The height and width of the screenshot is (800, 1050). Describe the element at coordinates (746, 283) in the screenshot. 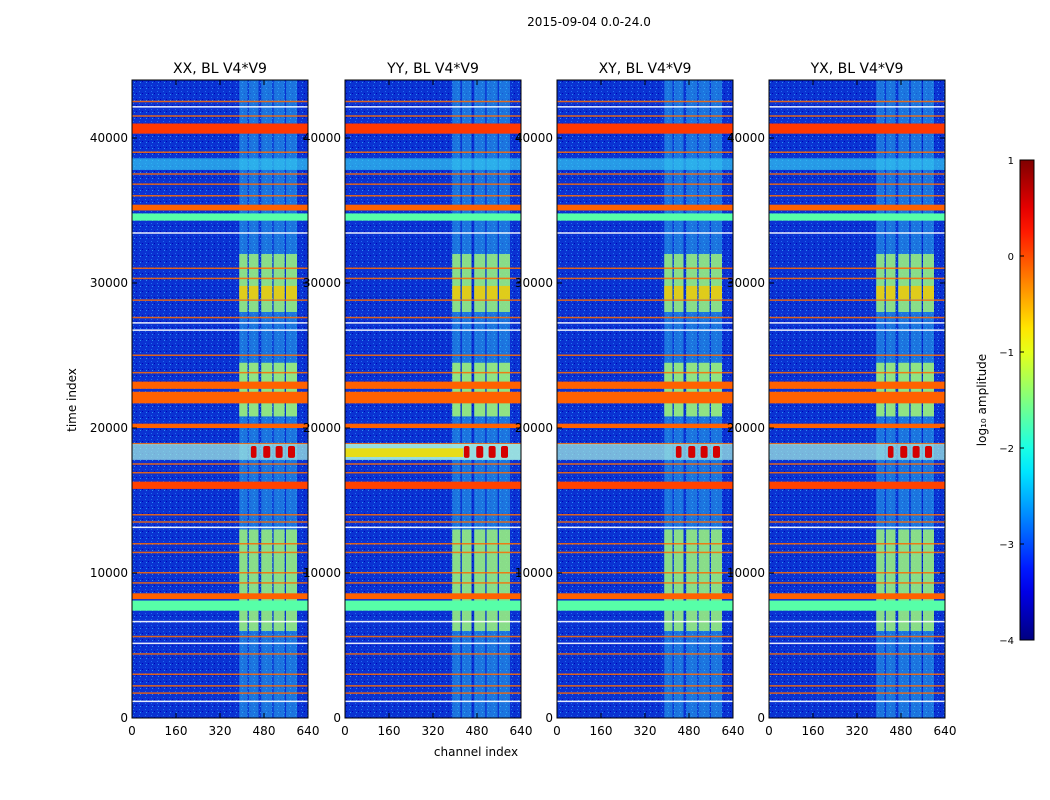

I see `y-tick-label: 30000` at that location.